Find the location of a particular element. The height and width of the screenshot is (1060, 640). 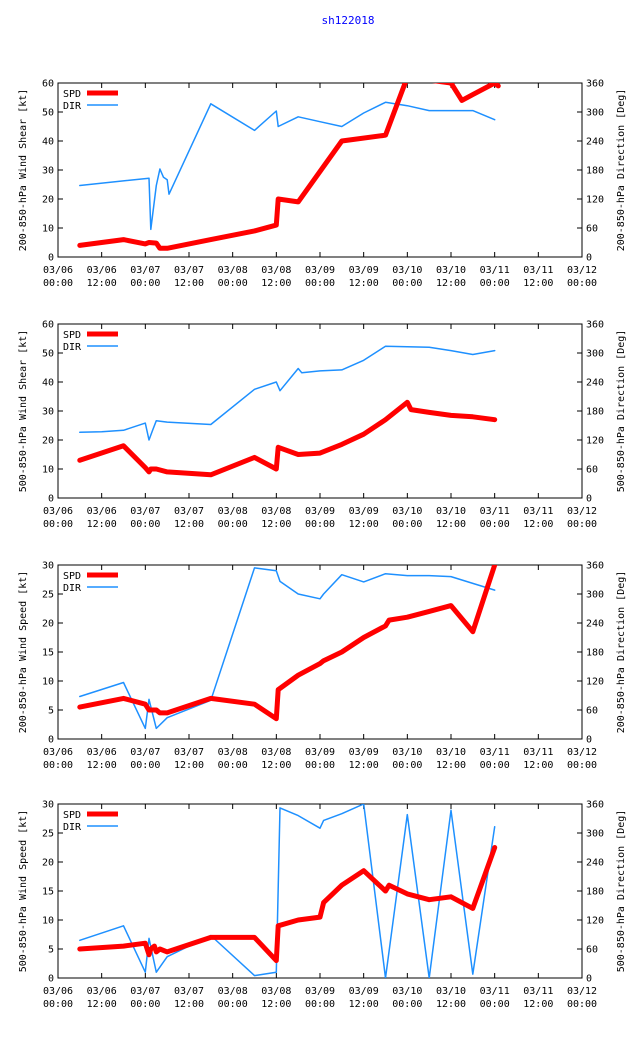

y-tick-label-left: 20 is located at coordinates (48, 200).